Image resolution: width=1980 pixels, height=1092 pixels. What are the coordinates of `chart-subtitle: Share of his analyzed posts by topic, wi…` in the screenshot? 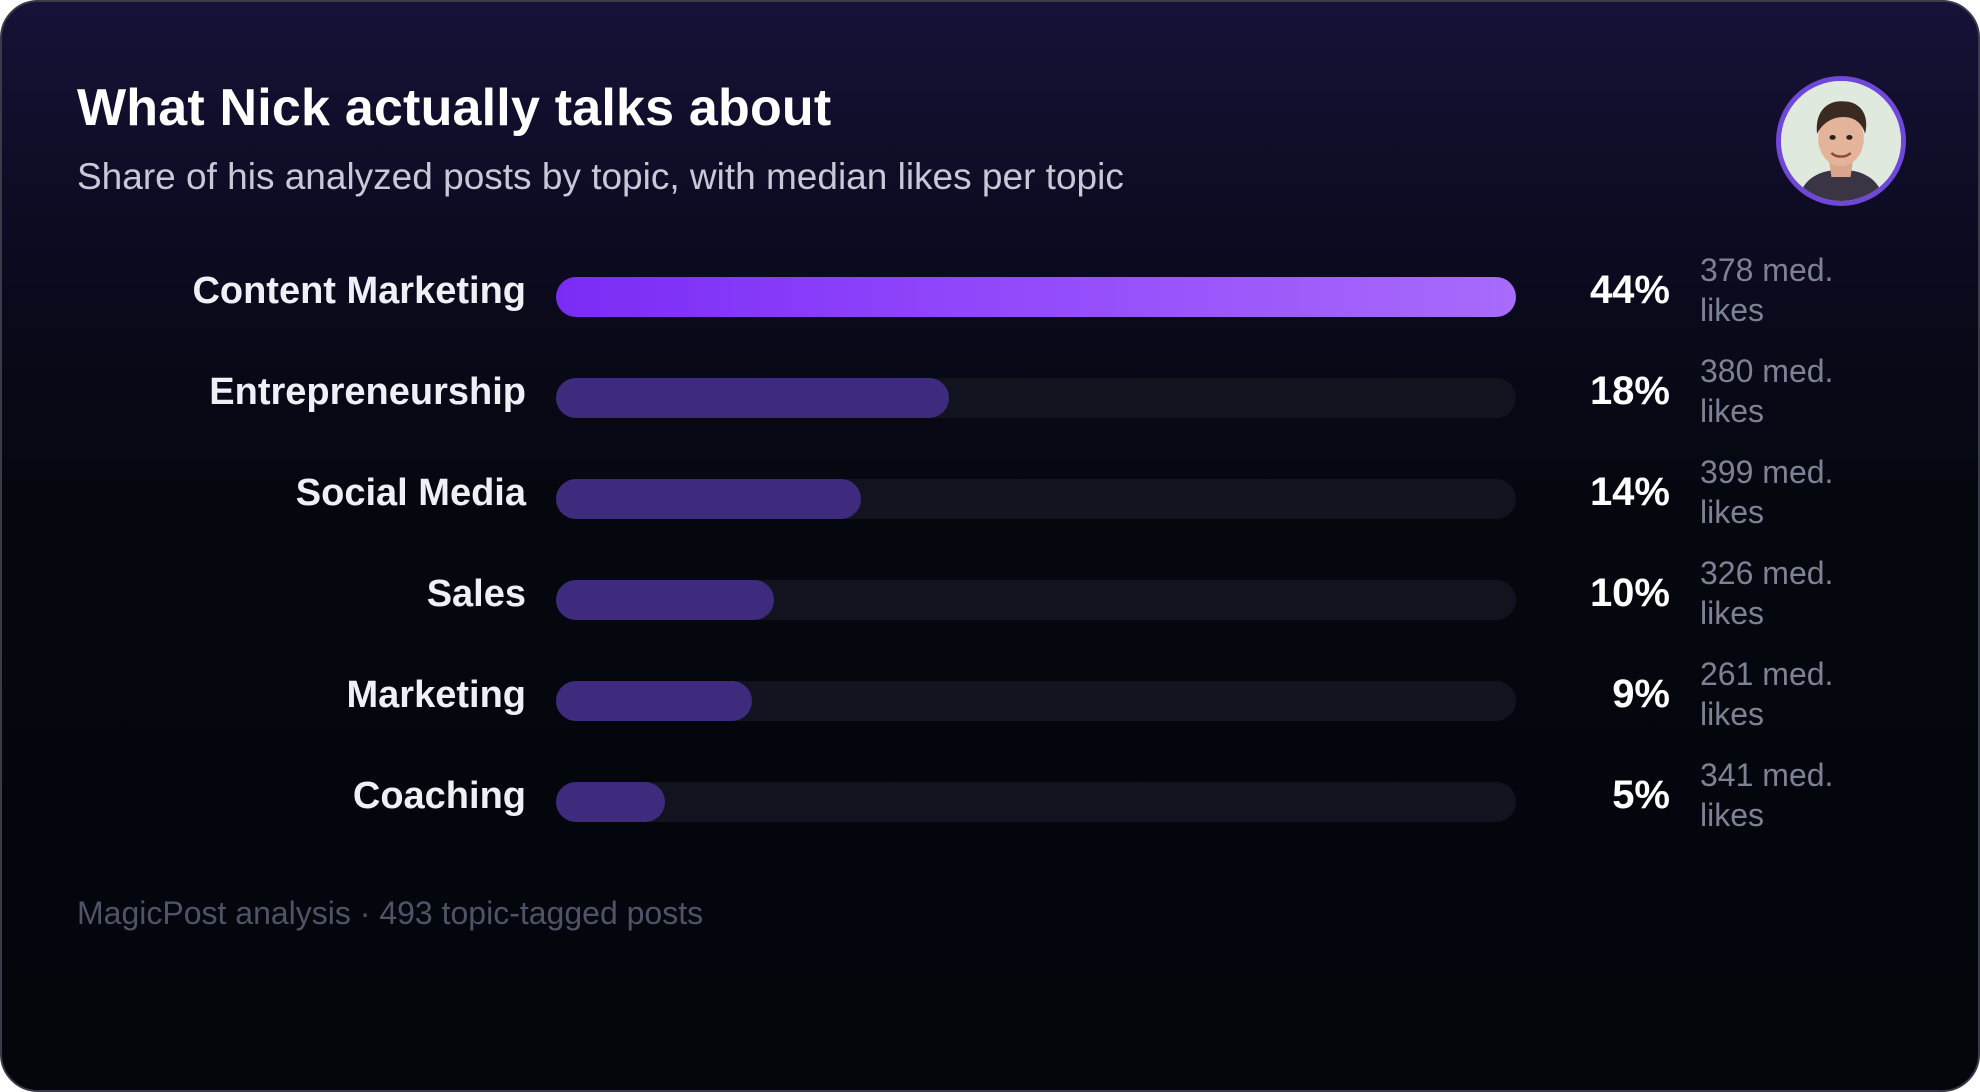 It's located at (600, 176).